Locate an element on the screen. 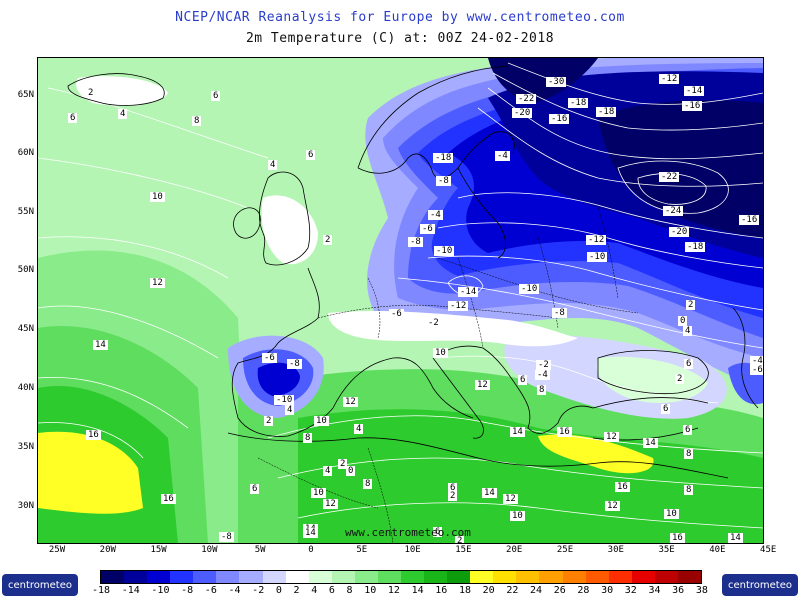 The height and width of the screenshot is (600, 800). legend-tick: 32 is located at coordinates (630, 590).